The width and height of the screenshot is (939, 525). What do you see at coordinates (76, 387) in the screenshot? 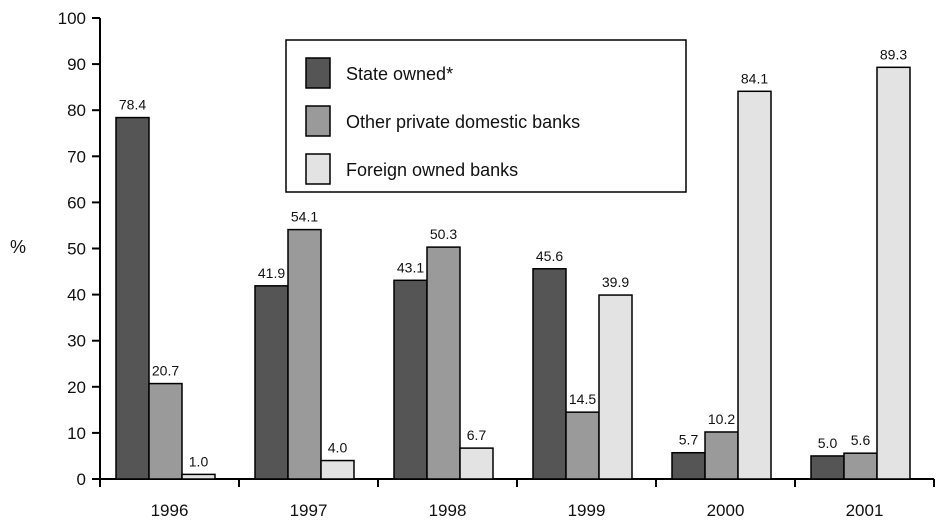
I see `y-tick-label: 20` at bounding box center [76, 387].